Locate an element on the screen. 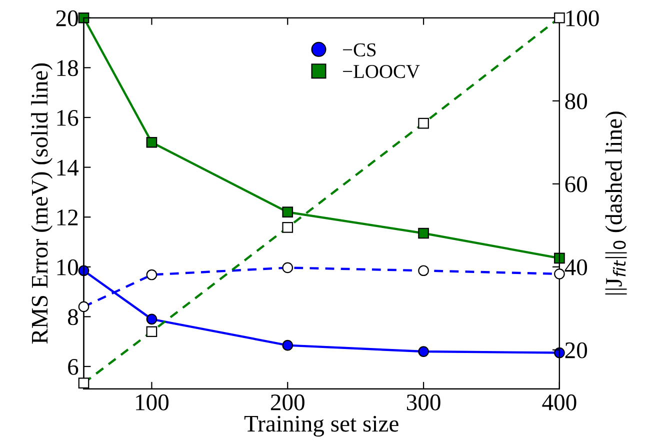 This screenshot has width=670, height=447. y2-axis-title: ||J$_{fit}$||$_{0}$ (dashed line) is located at coordinates (616, 203).